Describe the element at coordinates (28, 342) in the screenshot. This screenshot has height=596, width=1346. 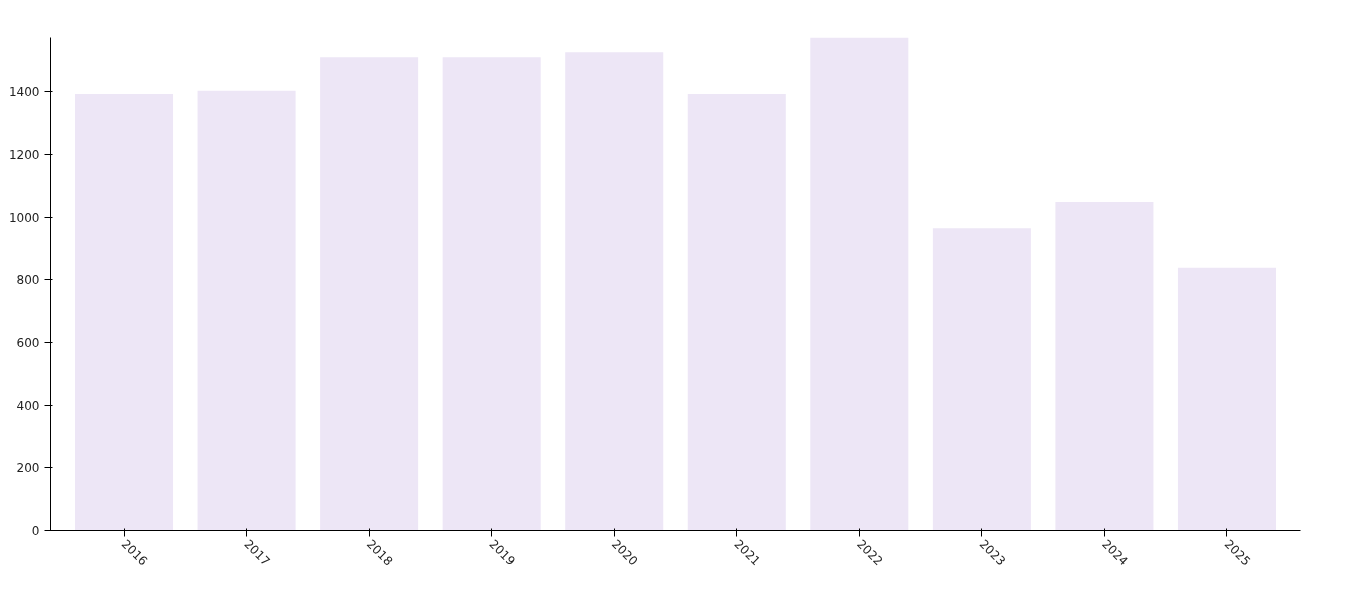
I see `y-tick-label: 600` at that location.